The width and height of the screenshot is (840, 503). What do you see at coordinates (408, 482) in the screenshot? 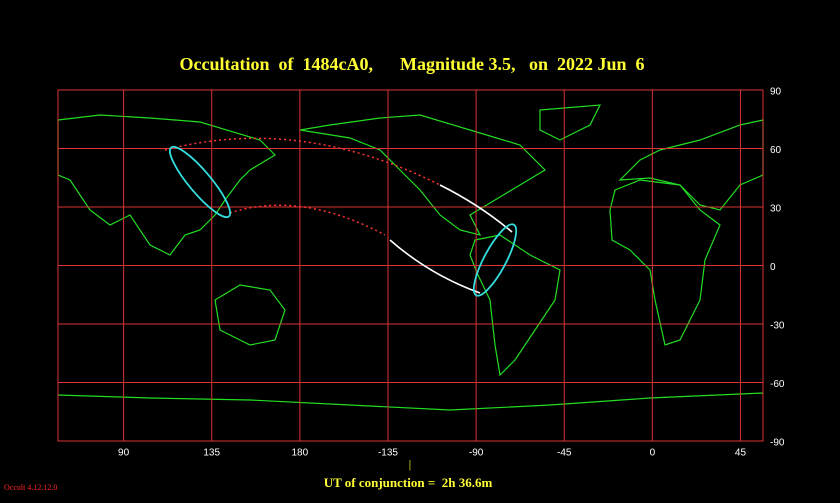
I see `conjunction-time: UT of conjunction = 2h 36.6m` at bounding box center [408, 482].